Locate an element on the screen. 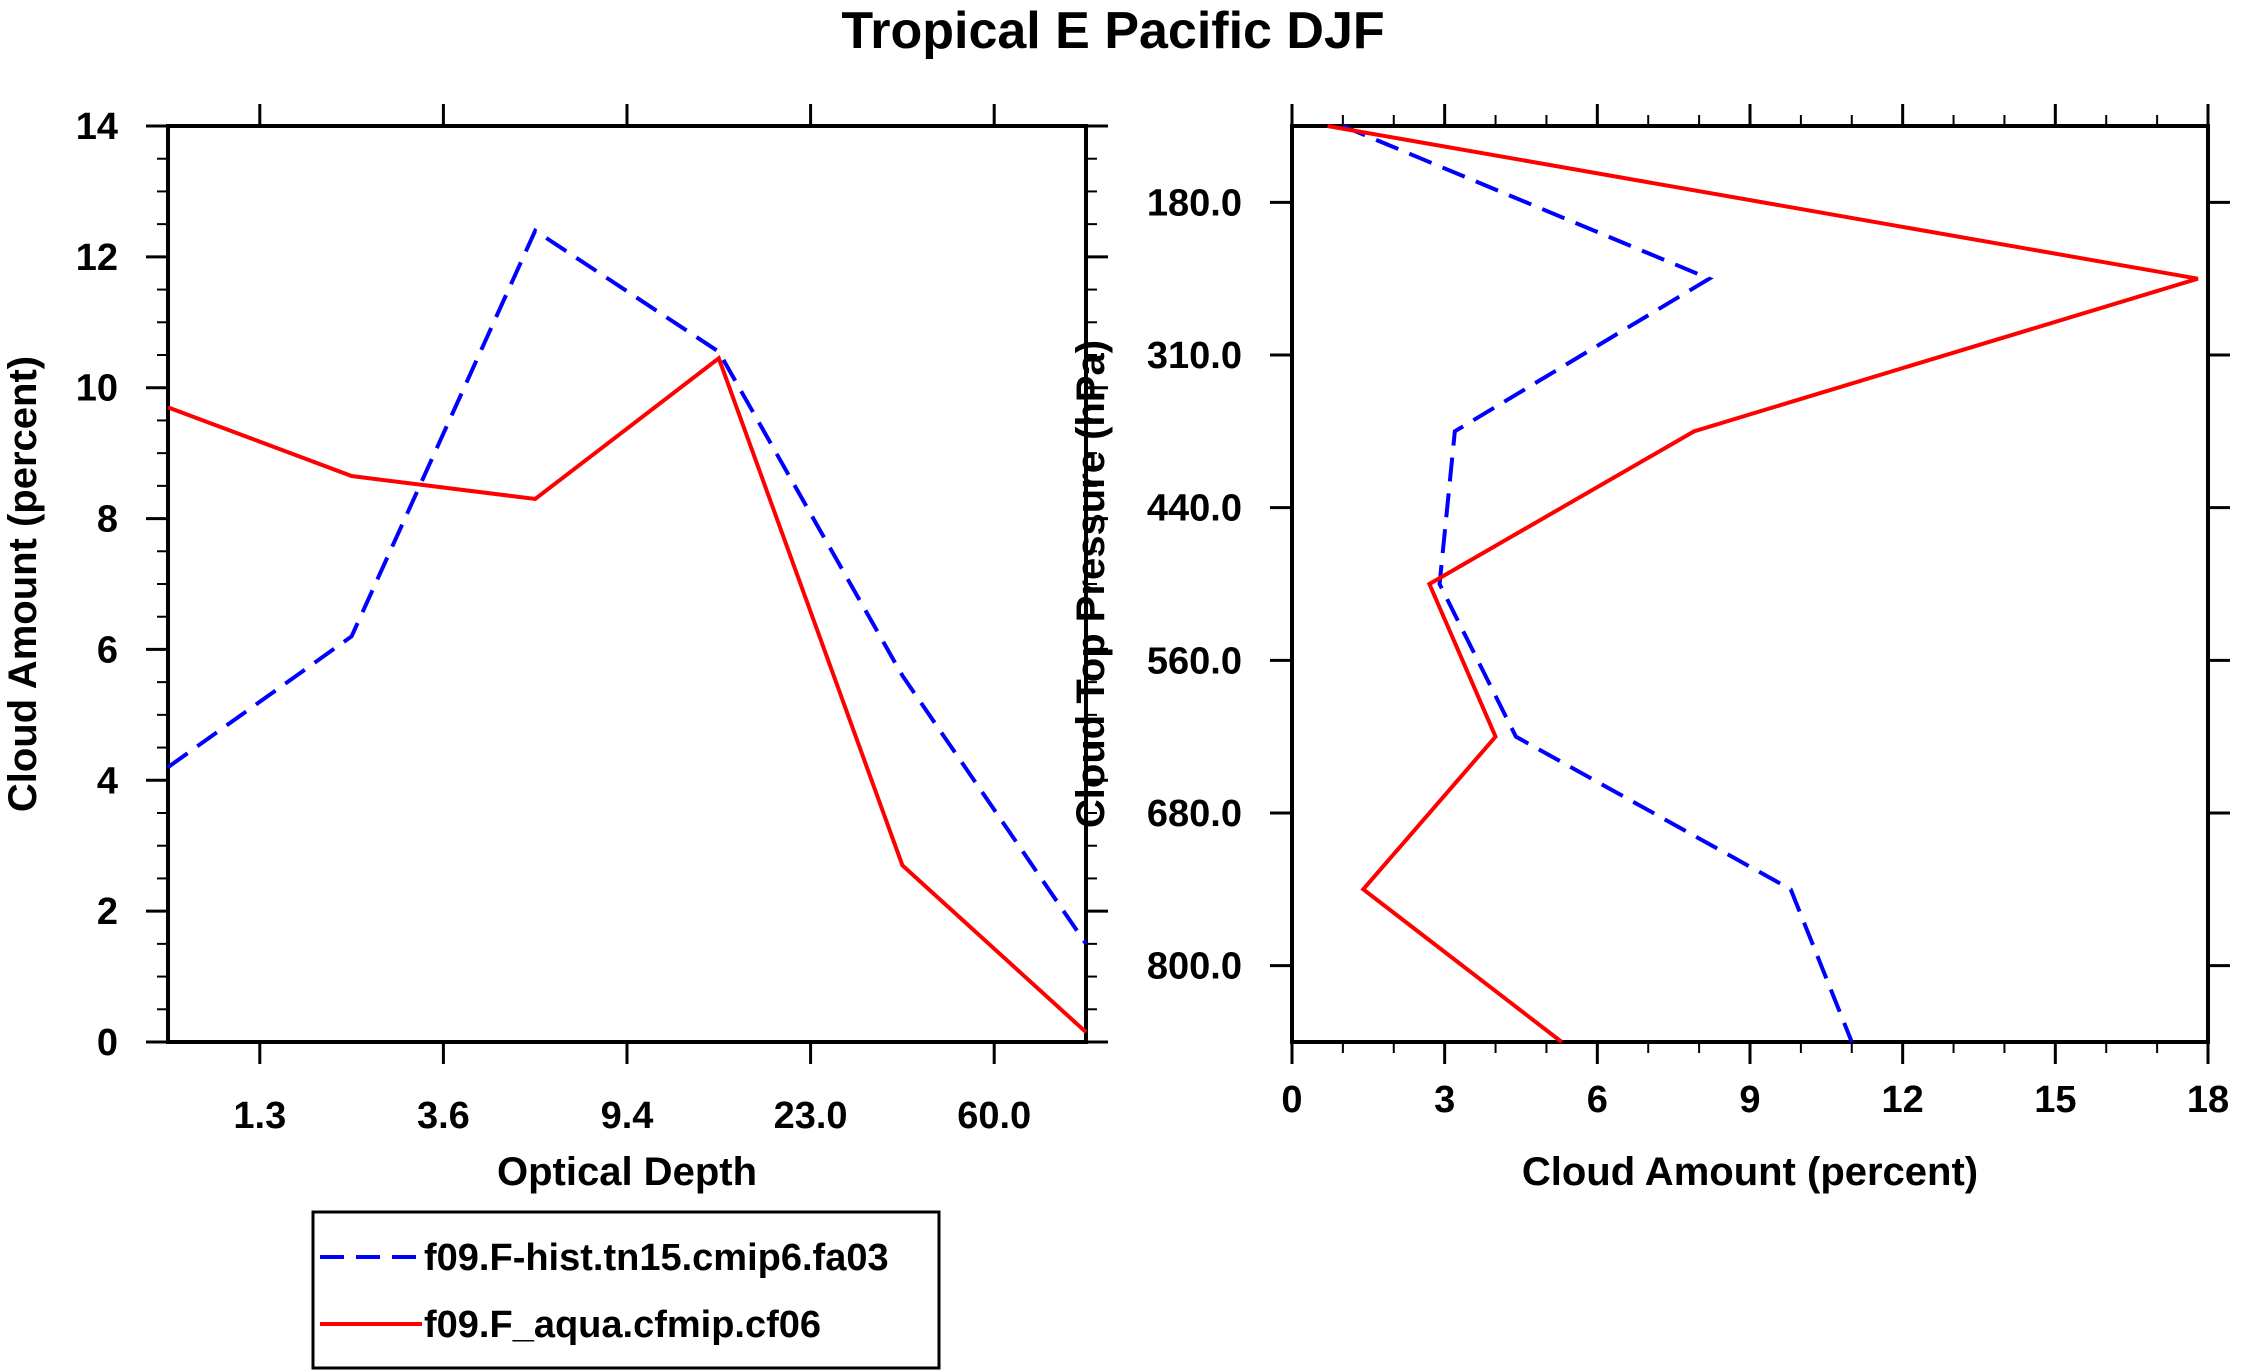 This screenshot has width=2241, height=1372. right-y-tick-label: 560.0 is located at coordinates (1194, 661).